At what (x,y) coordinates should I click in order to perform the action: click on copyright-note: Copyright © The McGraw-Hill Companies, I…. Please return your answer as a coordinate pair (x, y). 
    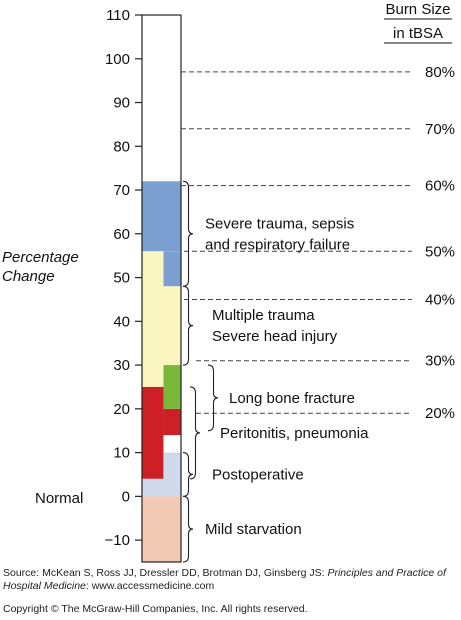
    Looking at the image, I should click on (155, 609).